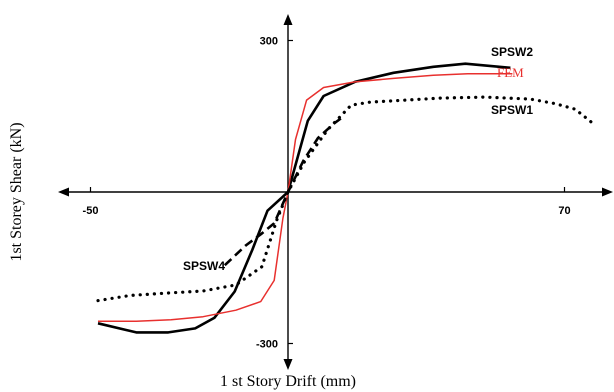 The height and width of the screenshot is (392, 614). What do you see at coordinates (63, 192) in the screenshot?
I see `x-axis-left-arrow` at bounding box center [63, 192].